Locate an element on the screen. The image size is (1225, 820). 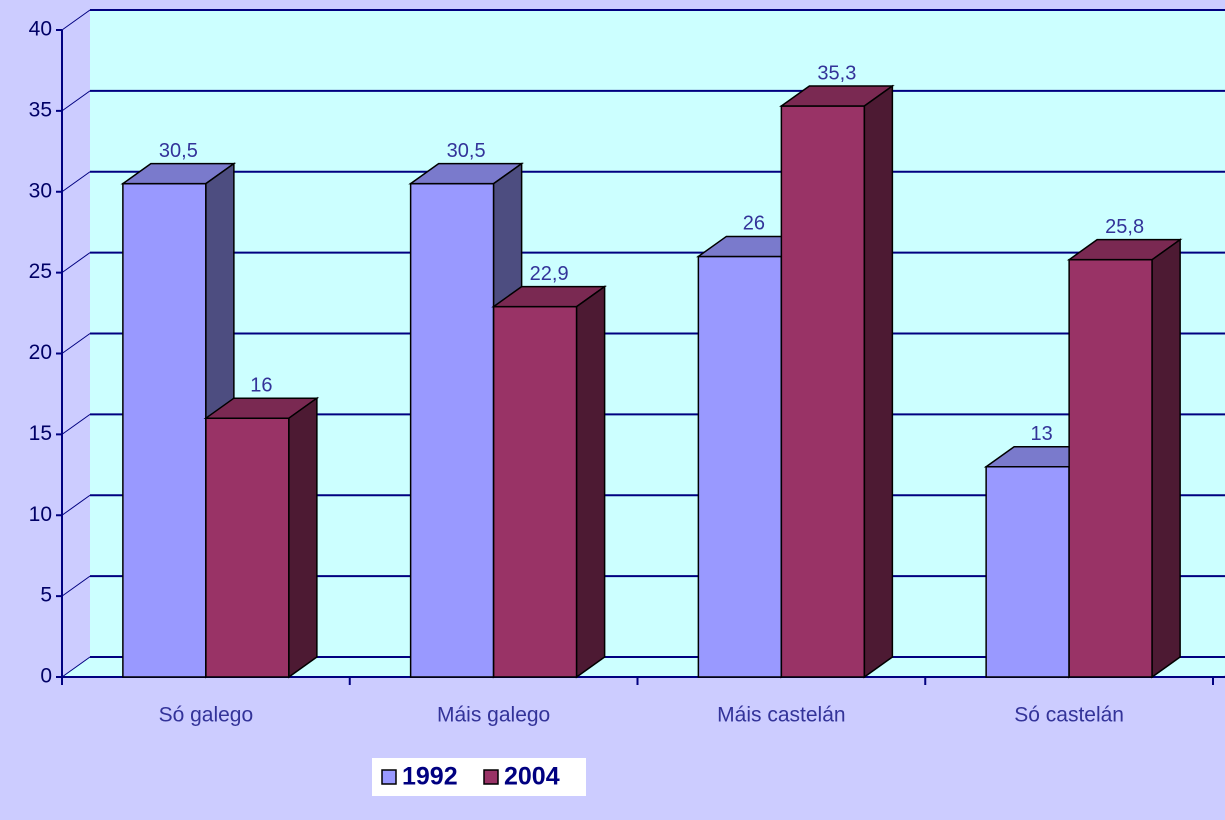
legend-label: 2004 is located at coordinates (532, 777).